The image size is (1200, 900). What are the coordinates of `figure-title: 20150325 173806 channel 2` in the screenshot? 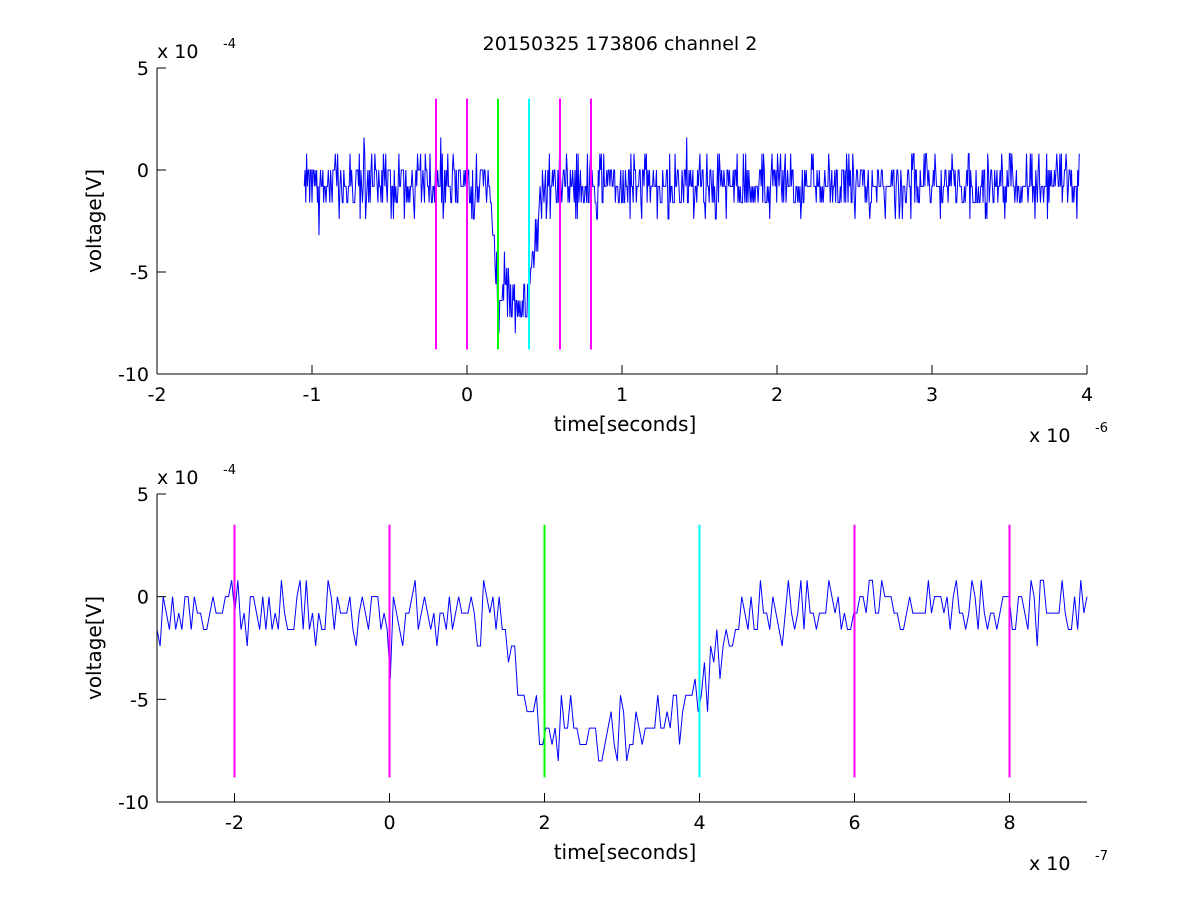 It's located at (620, 44).